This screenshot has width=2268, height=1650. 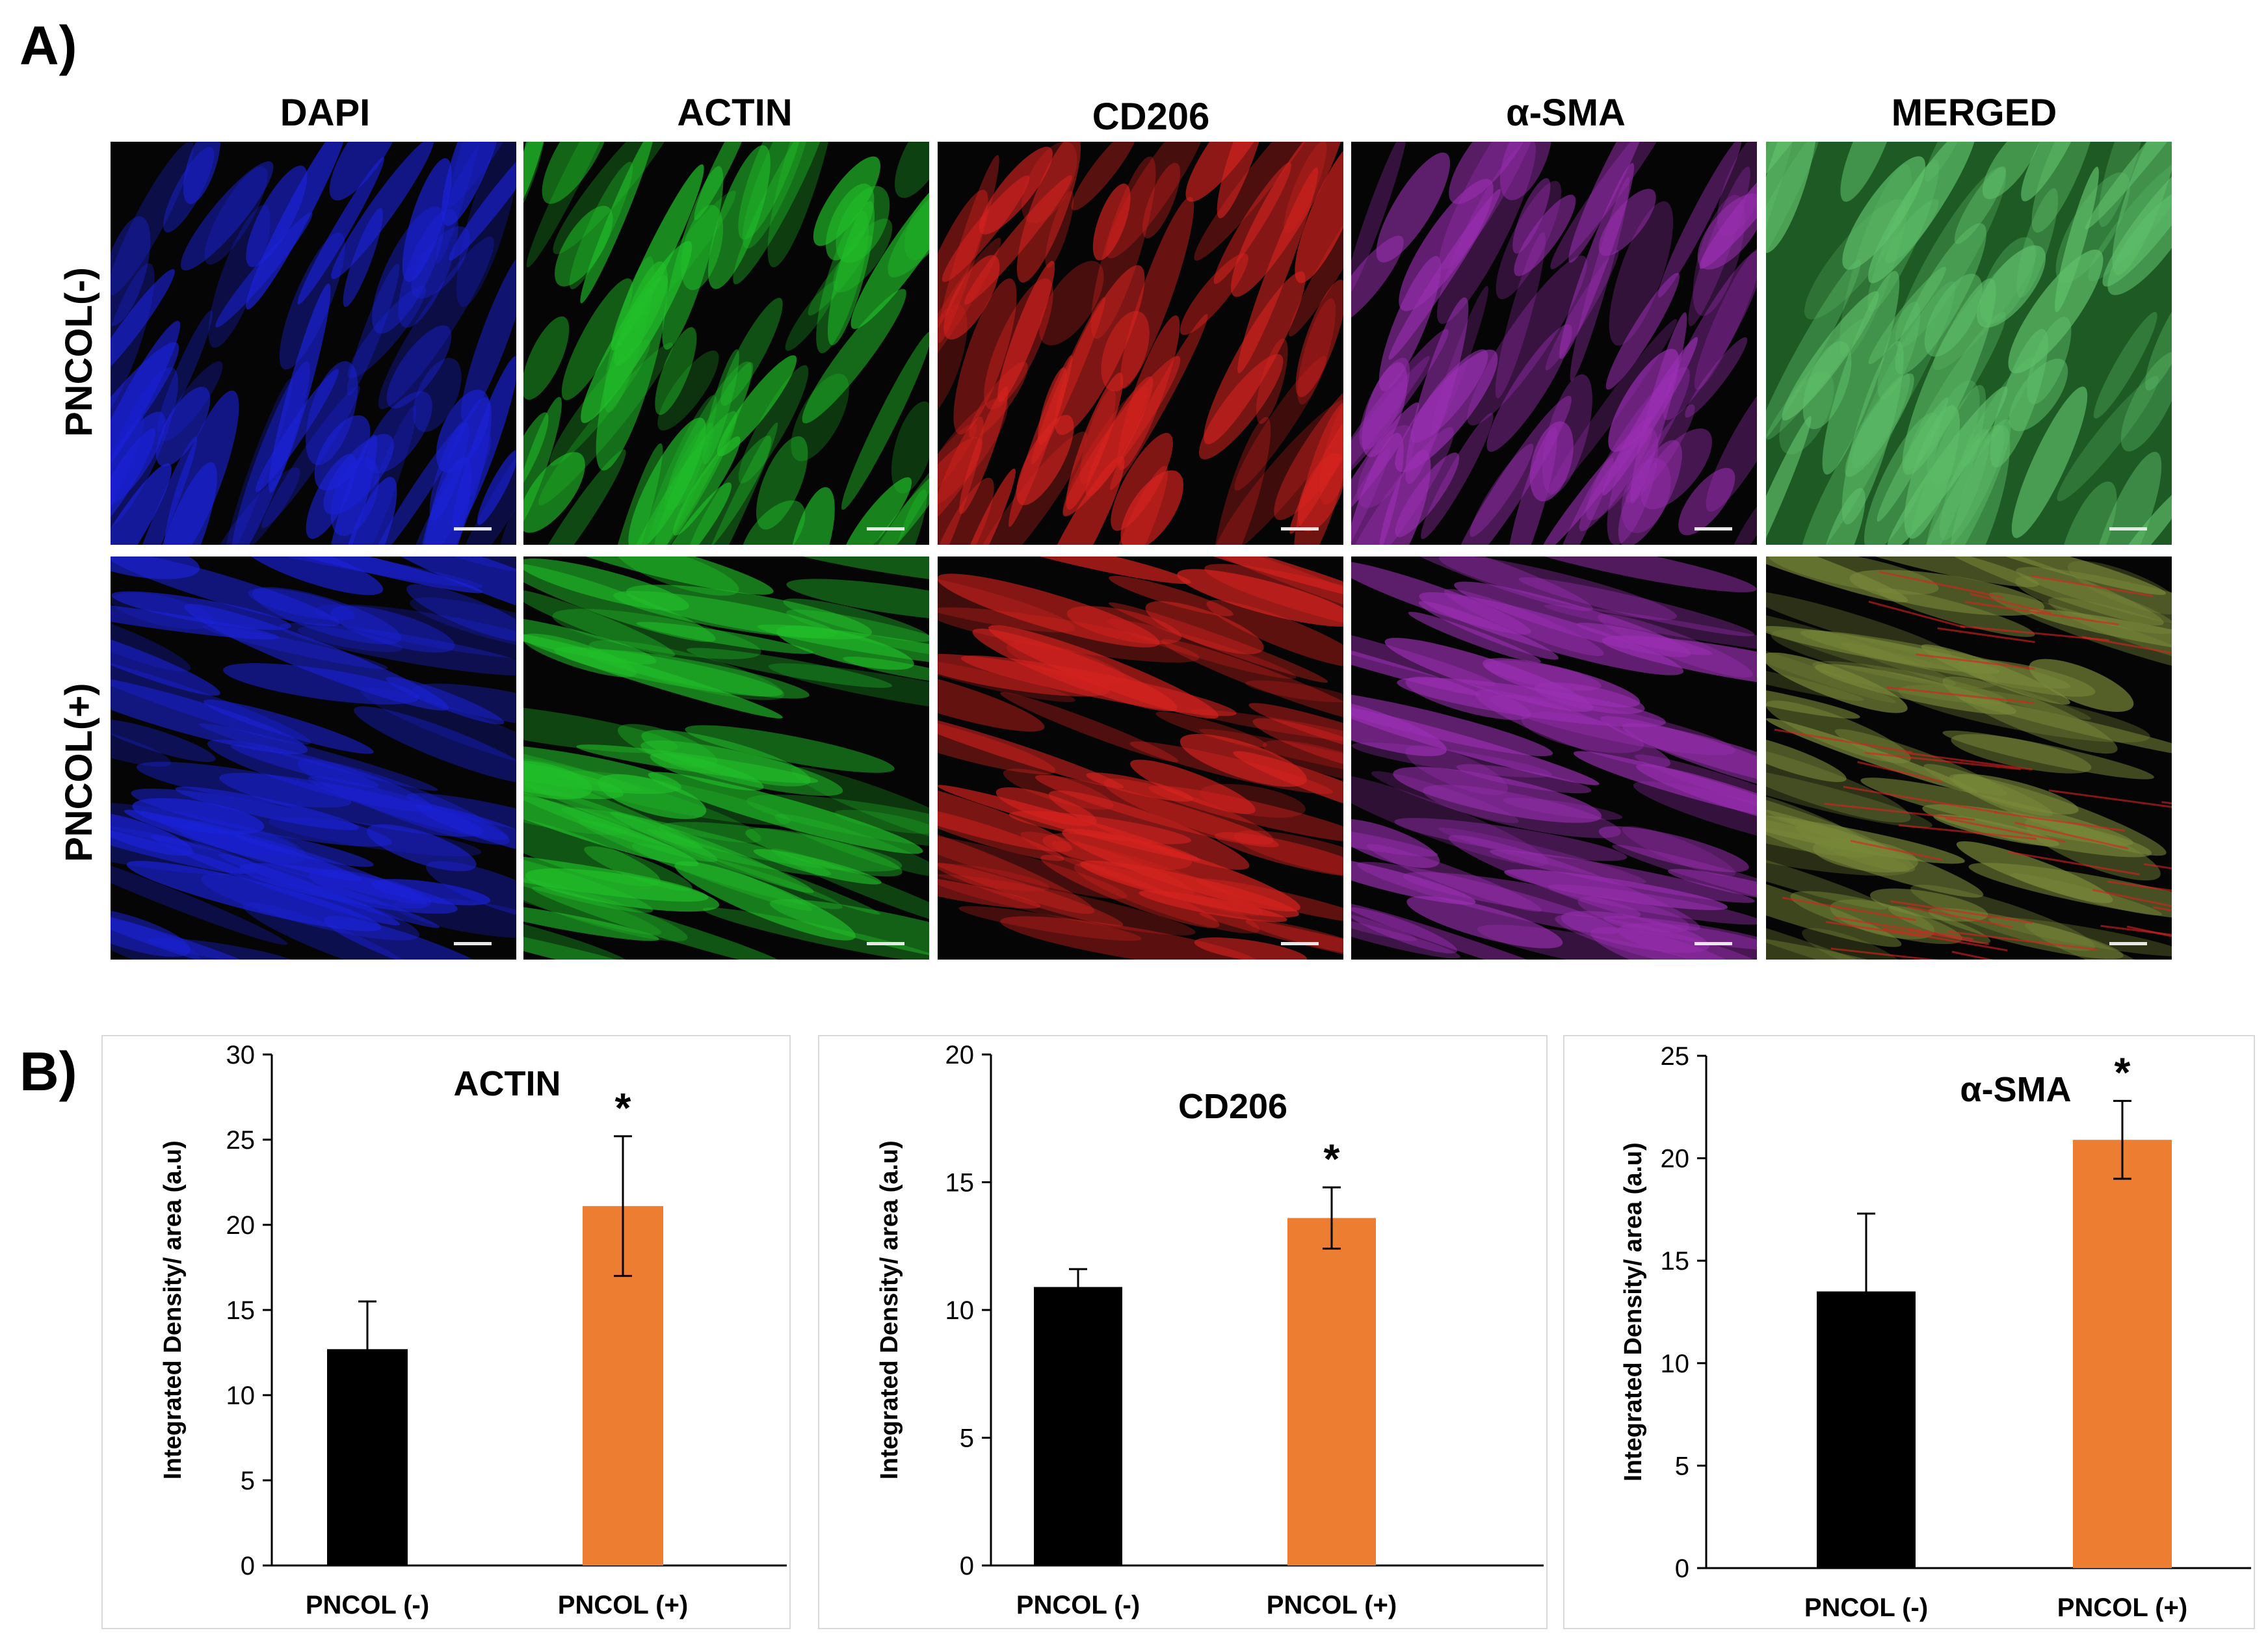 I want to click on chart-box-cd206, so click(x=1183, y=1332).